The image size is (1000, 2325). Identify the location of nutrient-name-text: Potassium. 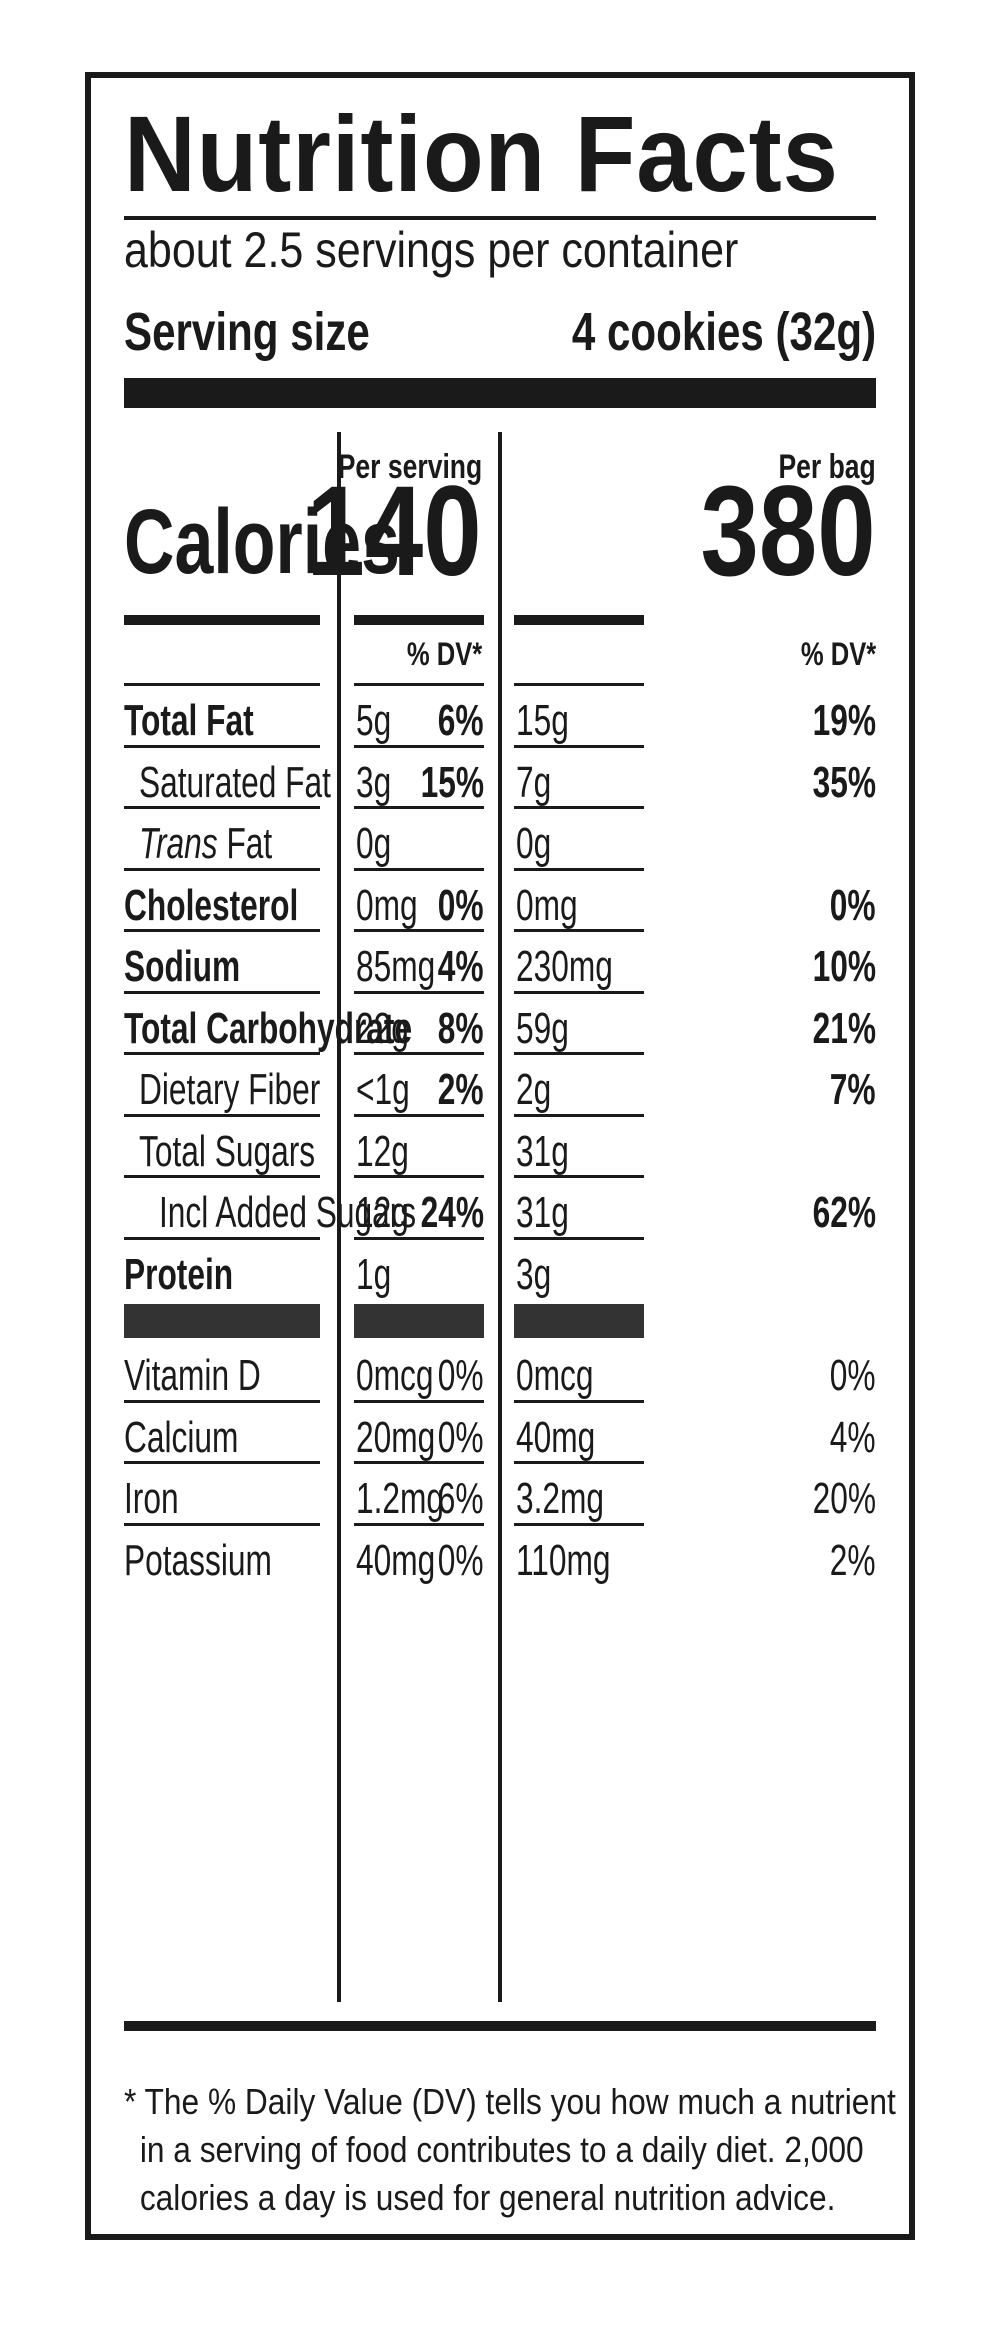
(198, 1560).